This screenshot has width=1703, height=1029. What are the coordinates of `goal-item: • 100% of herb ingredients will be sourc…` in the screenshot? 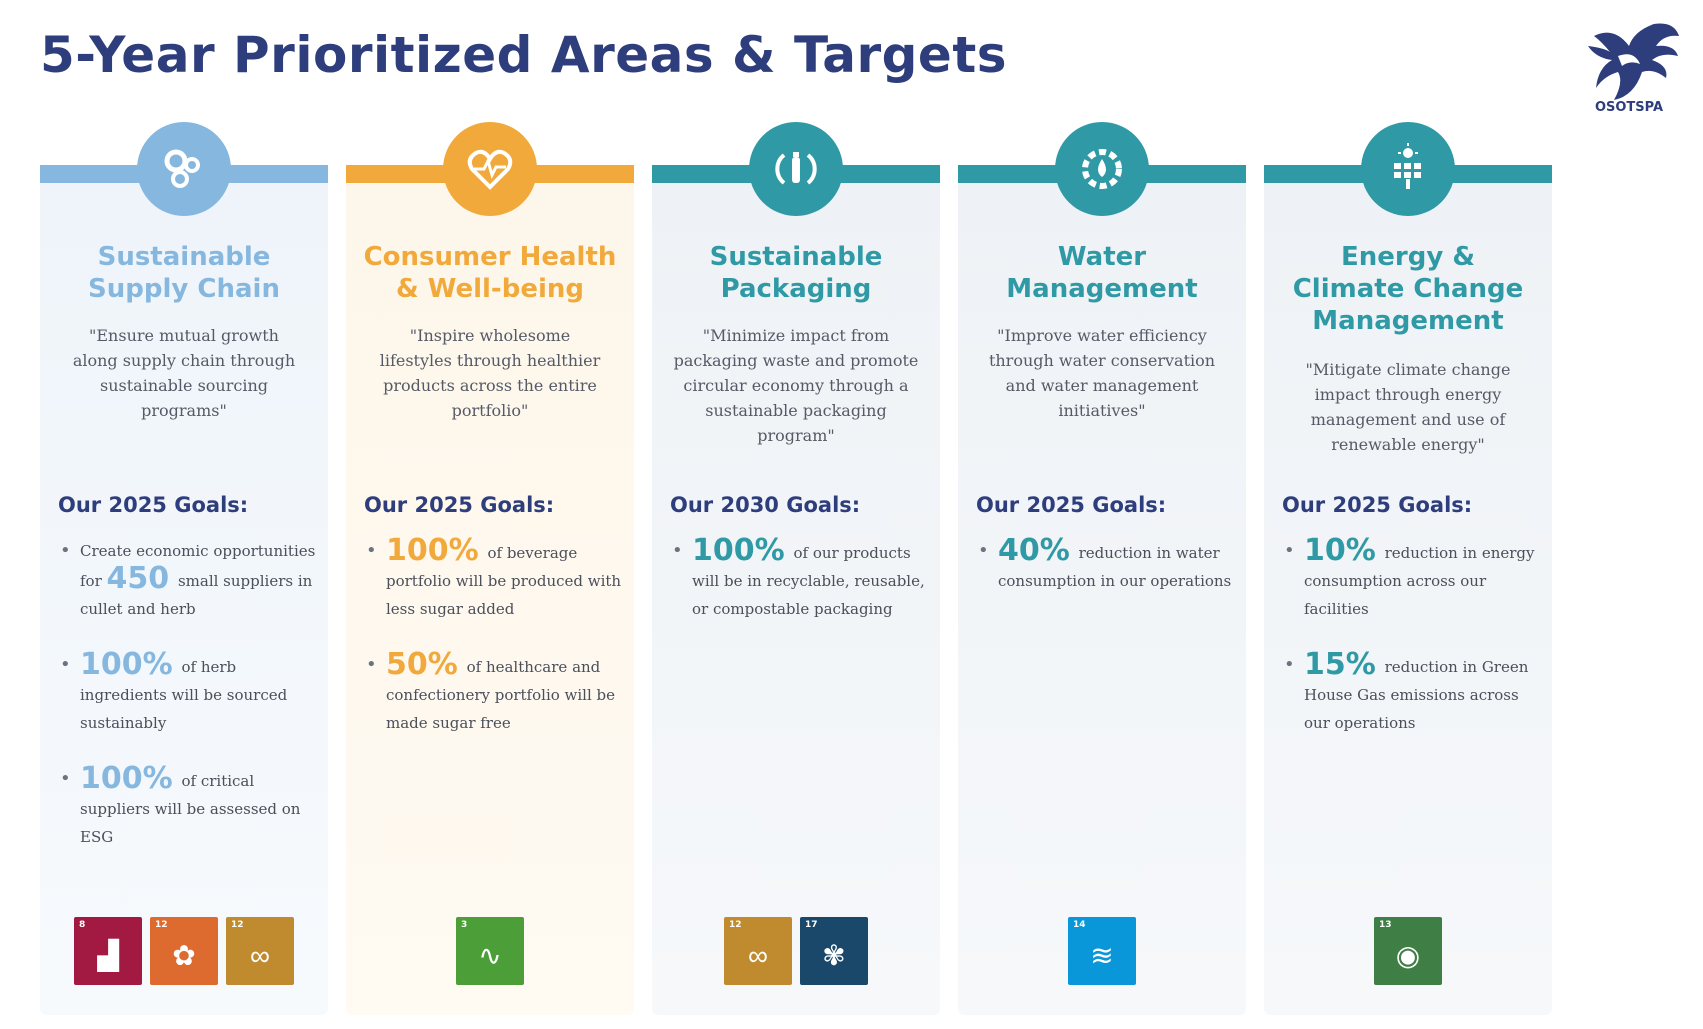 It's located at (174, 690).